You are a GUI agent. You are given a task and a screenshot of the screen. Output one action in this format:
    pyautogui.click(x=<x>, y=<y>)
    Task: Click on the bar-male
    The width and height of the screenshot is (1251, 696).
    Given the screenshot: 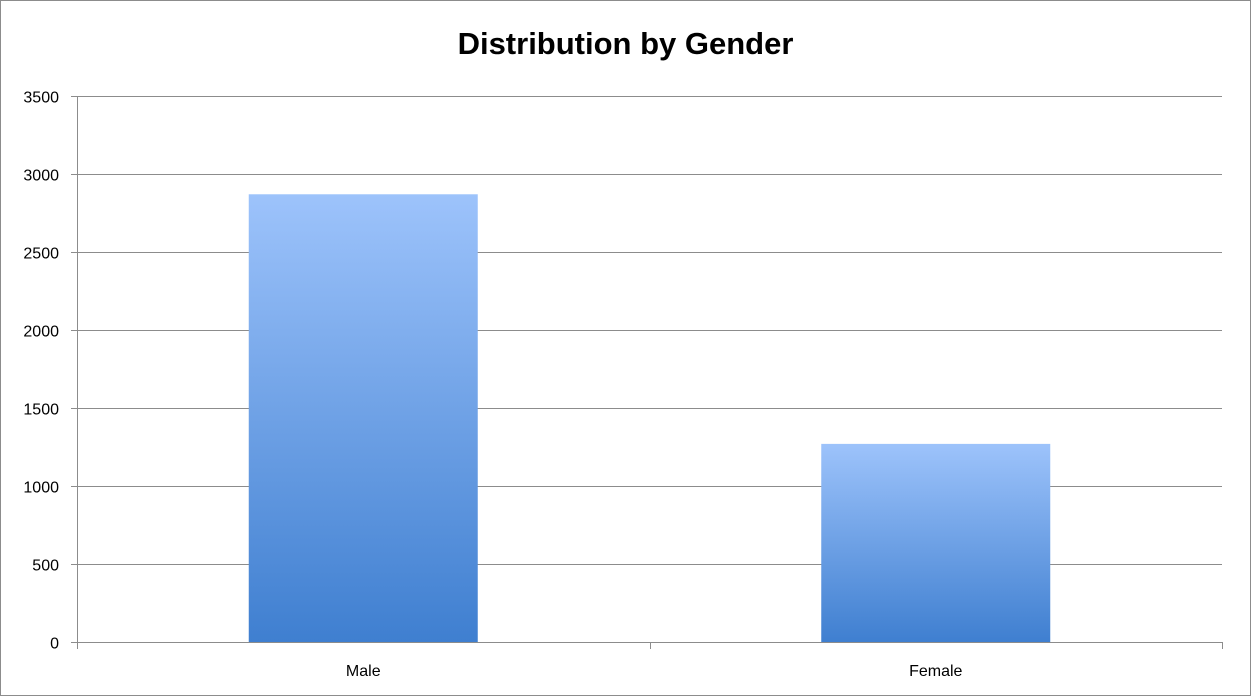 What is the action you would take?
    pyautogui.click(x=363, y=418)
    